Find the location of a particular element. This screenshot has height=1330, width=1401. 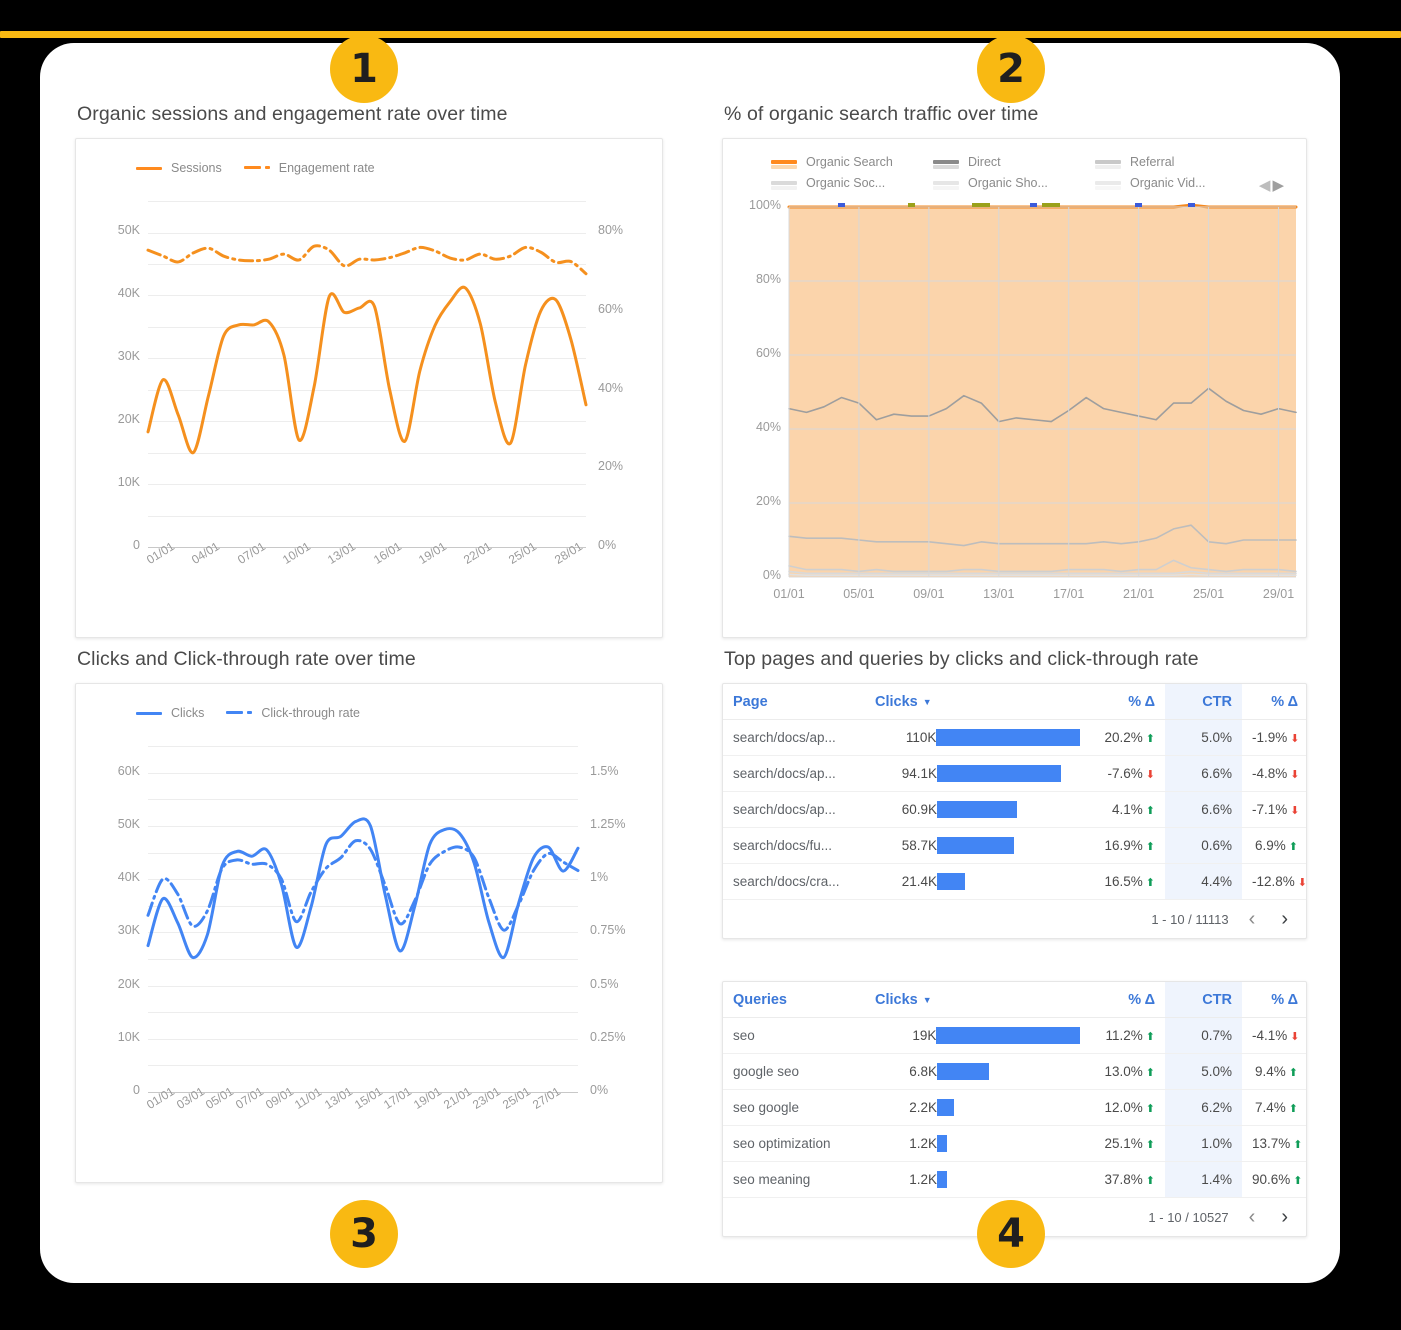

table-row: seo optimization 1.2K 25.1% ⬆ 1.0% 13.7% ⬆ is located at coordinates (1014, 1143).